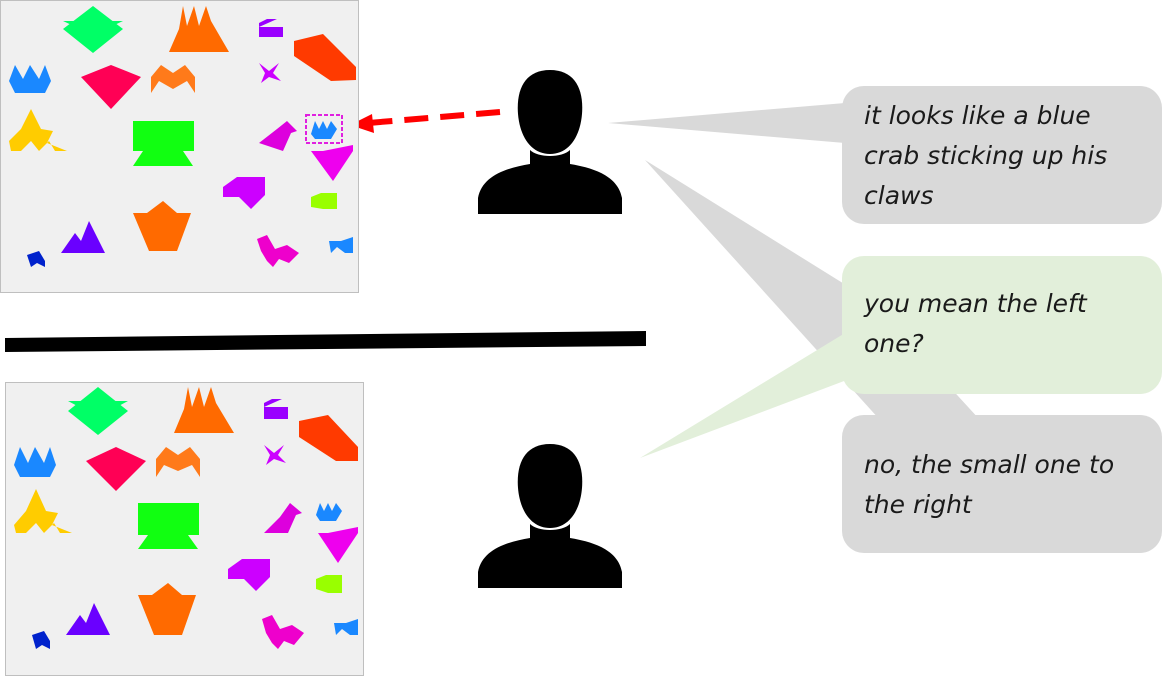  I want to click on bubble-a-tail, so click(726, 123).